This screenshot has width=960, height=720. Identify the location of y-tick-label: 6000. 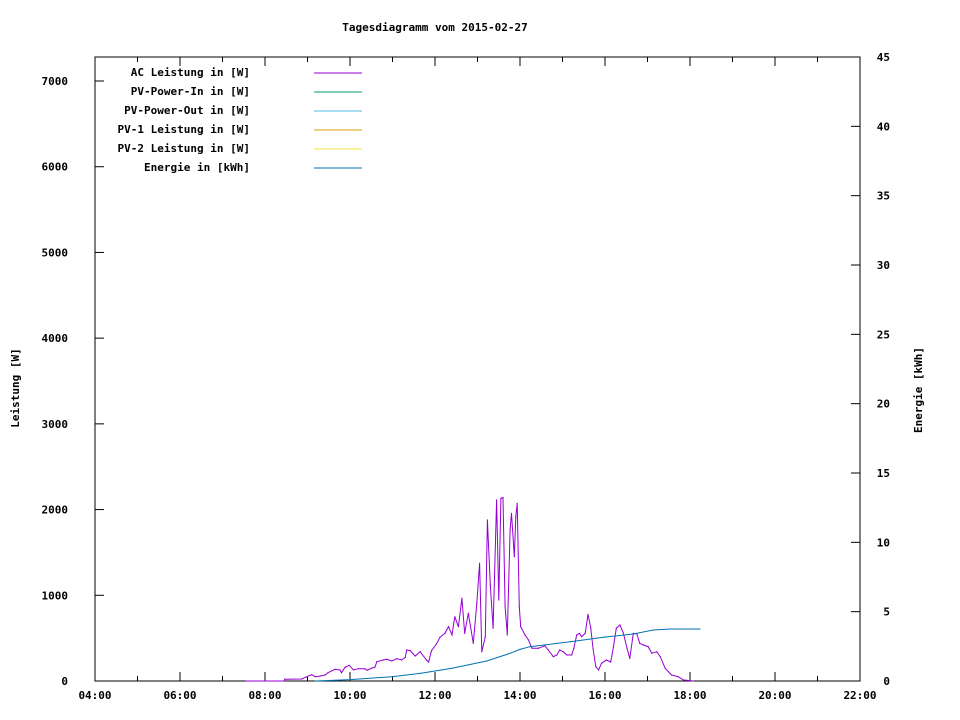
(55, 167).